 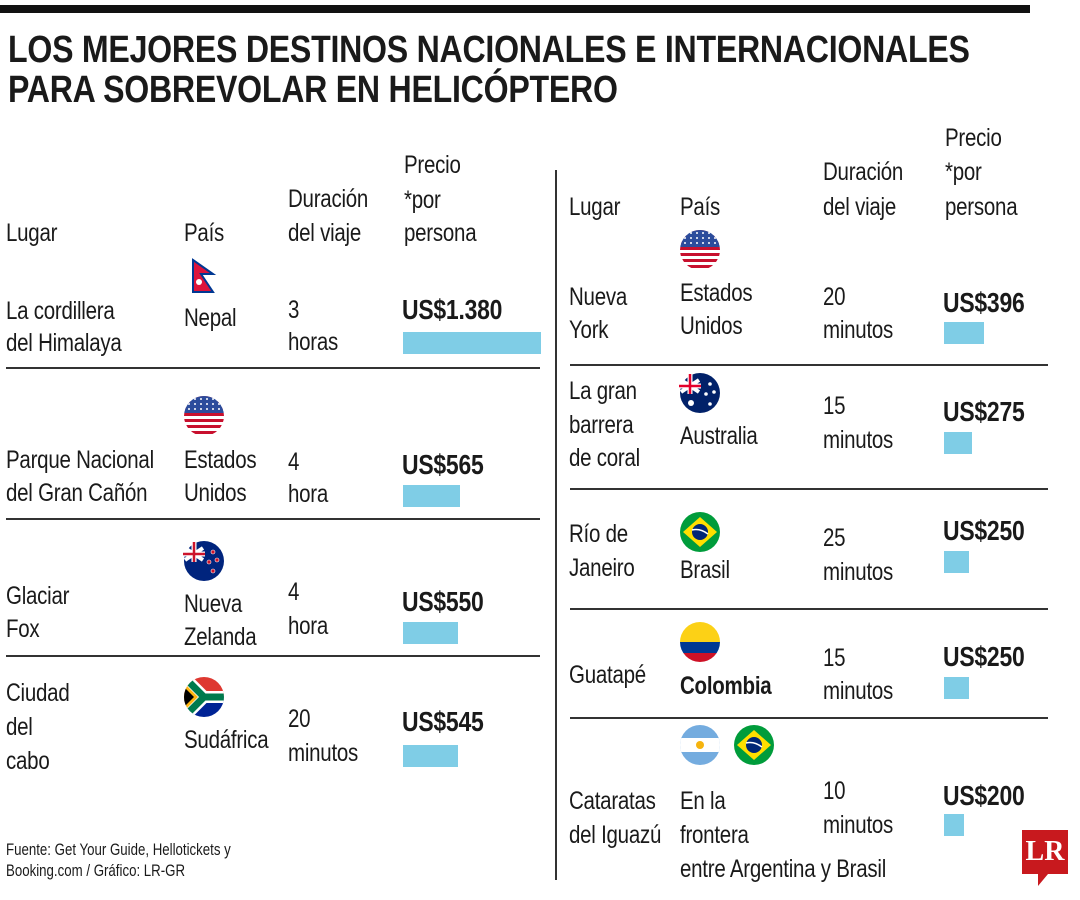 What do you see at coordinates (38, 596) in the screenshot?
I see `lugar-text: Glaciar` at bounding box center [38, 596].